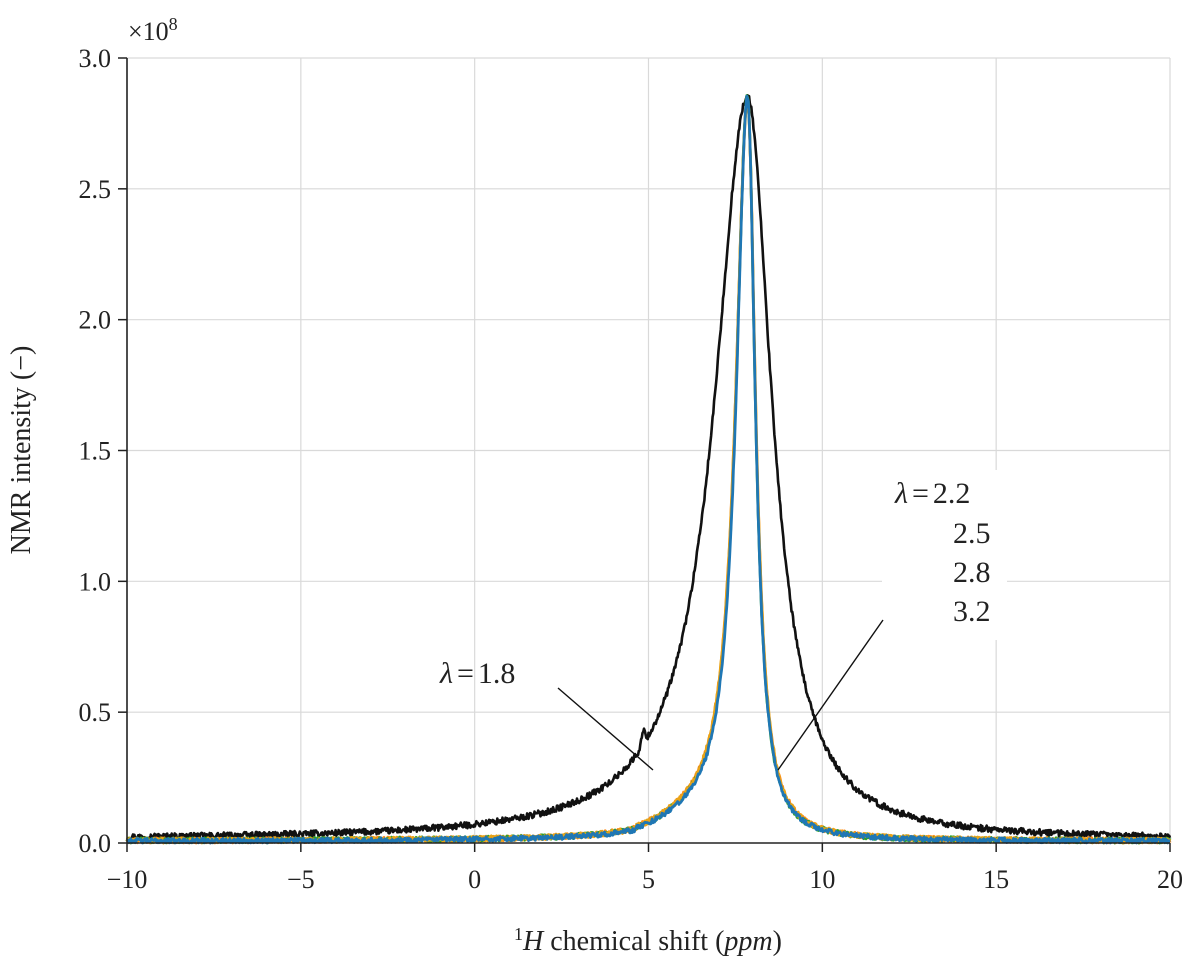 This screenshot has width=1200, height=966. What do you see at coordinates (477, 673) in the screenshot?
I see `annotation-low-label: λ = 1.8` at bounding box center [477, 673].